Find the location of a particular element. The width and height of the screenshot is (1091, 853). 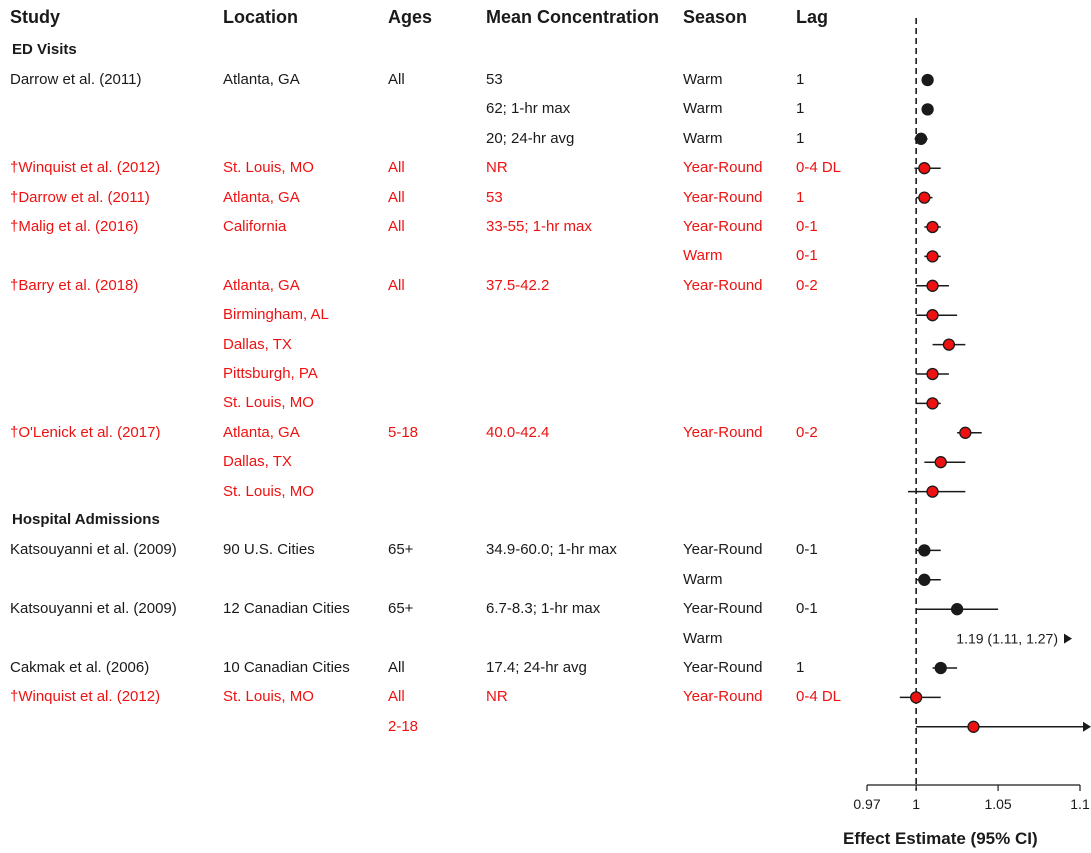

row-4-ages: All is located at coordinates (396, 197).